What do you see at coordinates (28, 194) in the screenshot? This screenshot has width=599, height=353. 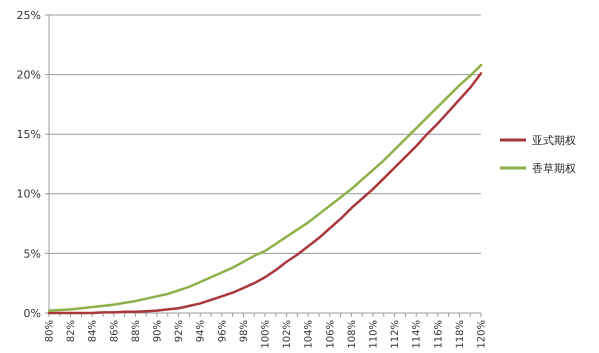 I see `y-tick-label: 10%` at bounding box center [28, 194].